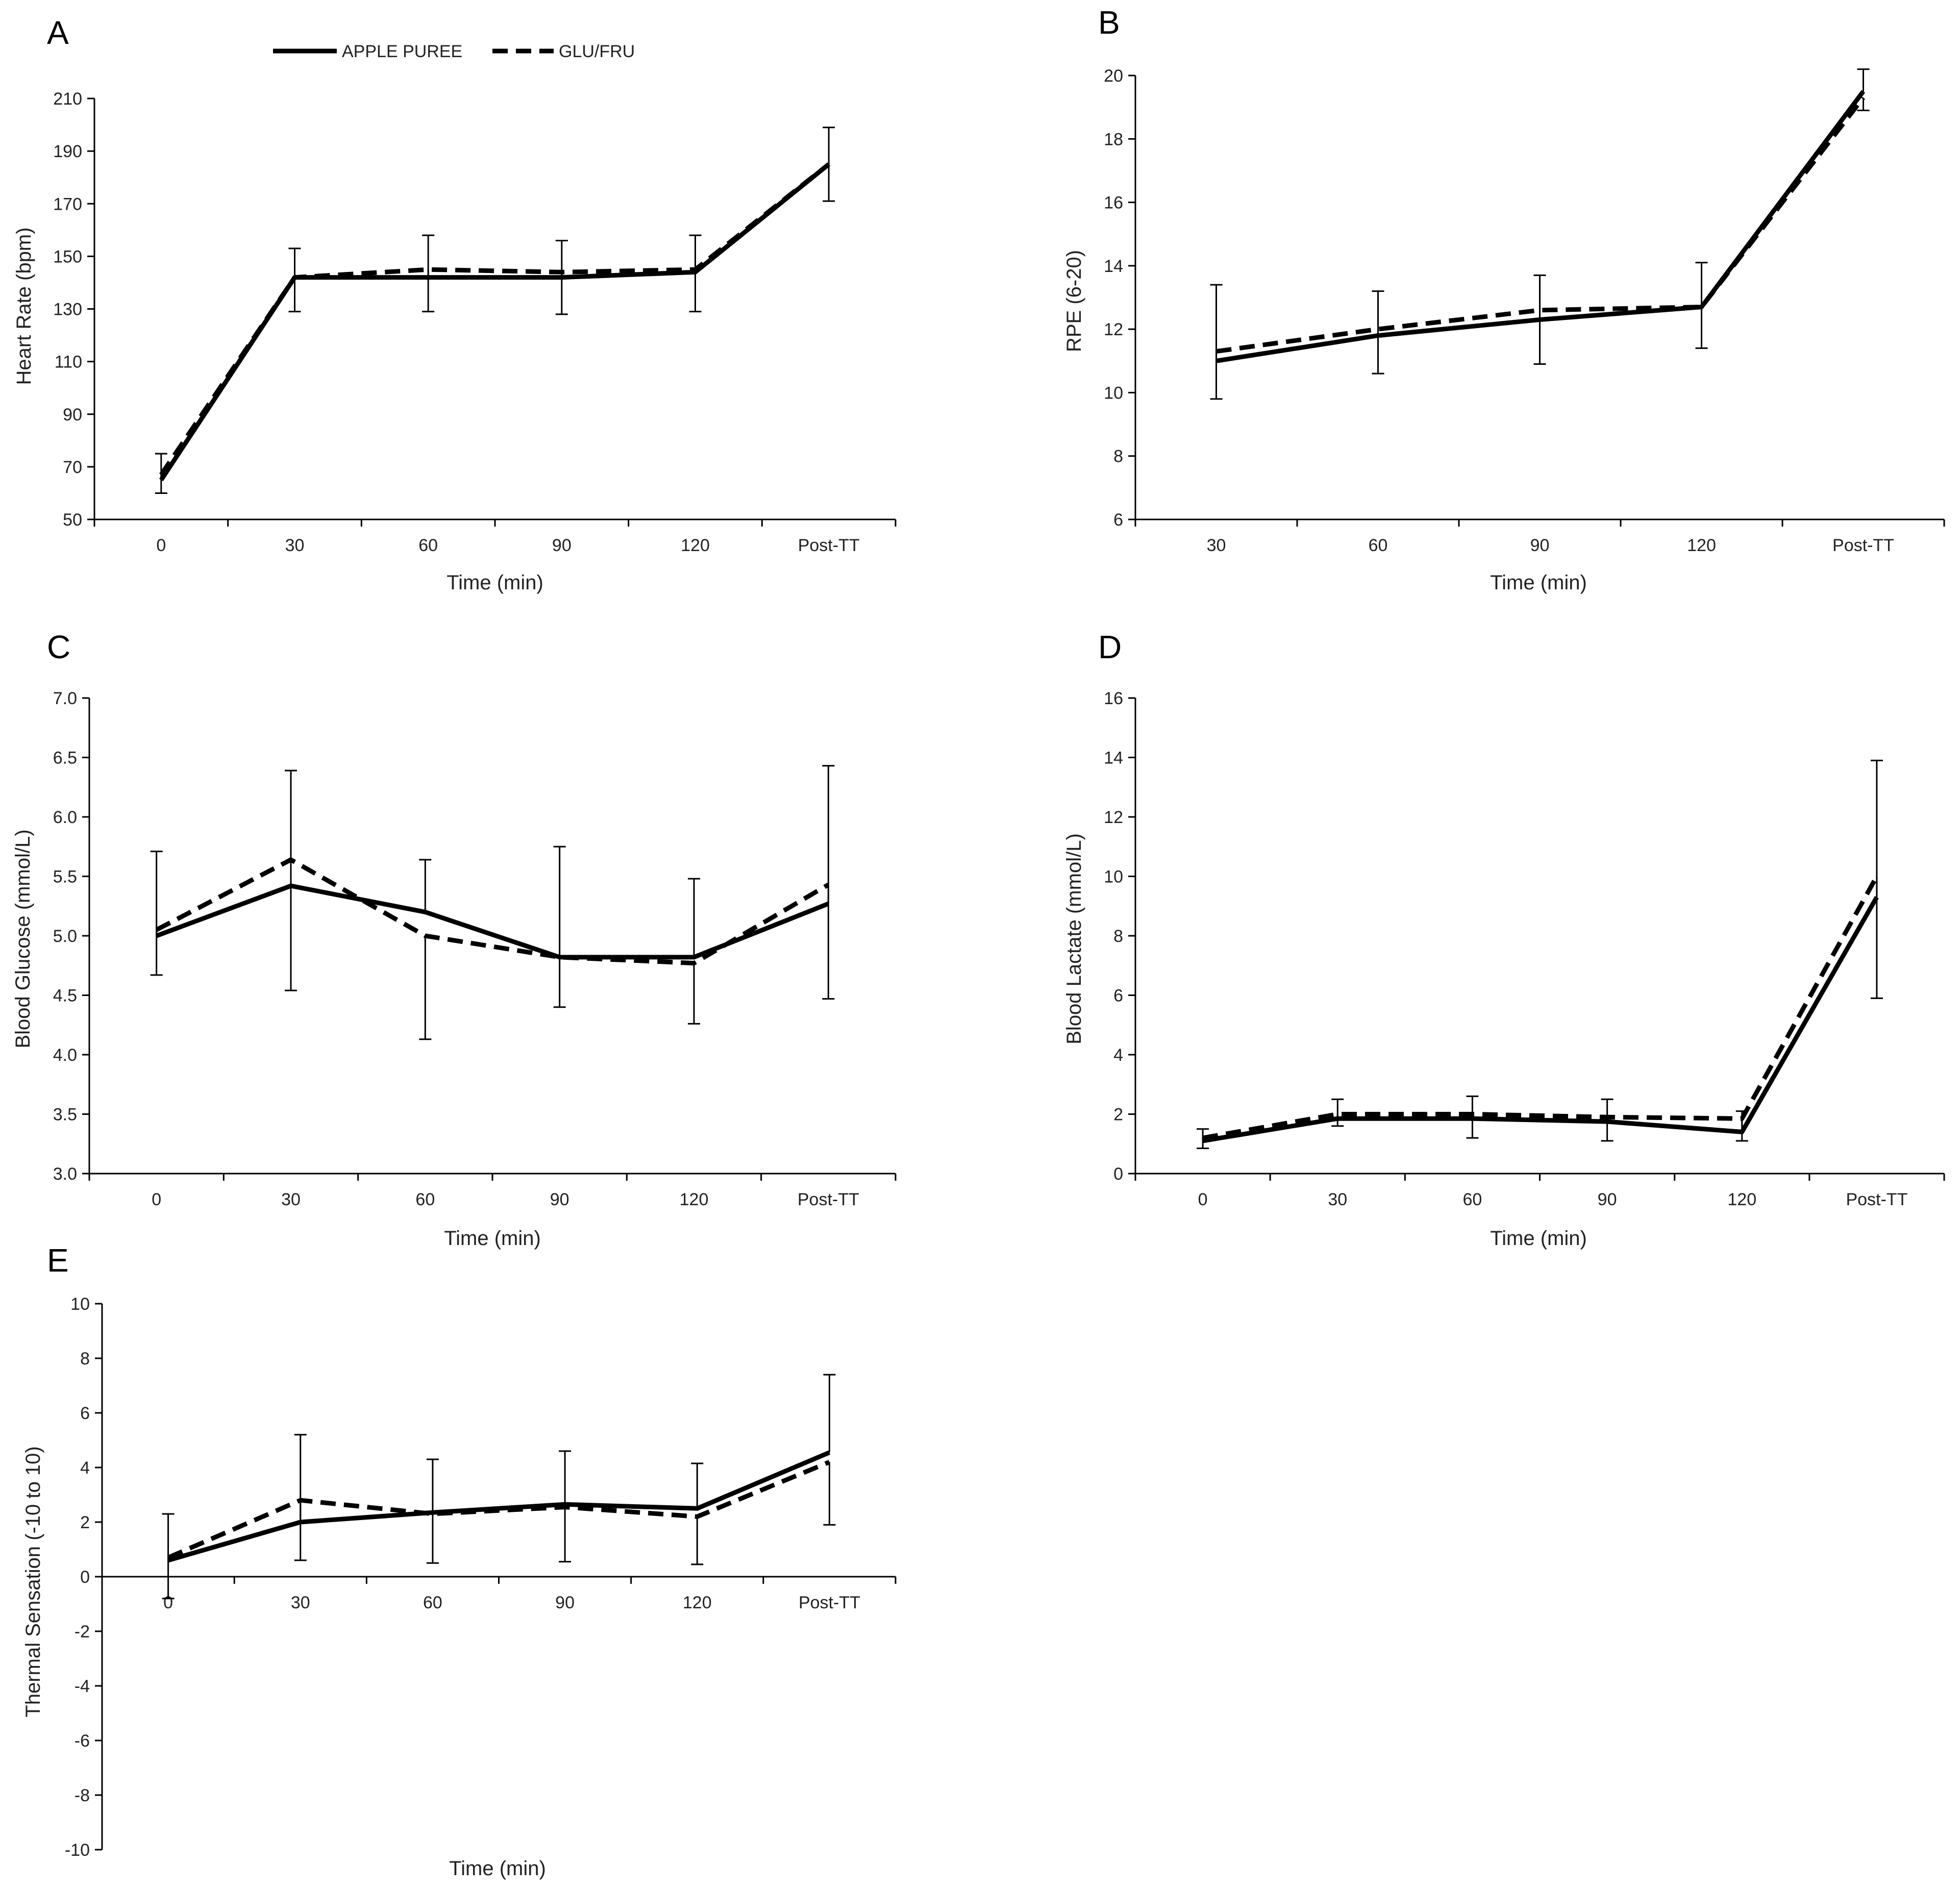  I want to click on panel-a-x-tick-label: 120, so click(695, 545).